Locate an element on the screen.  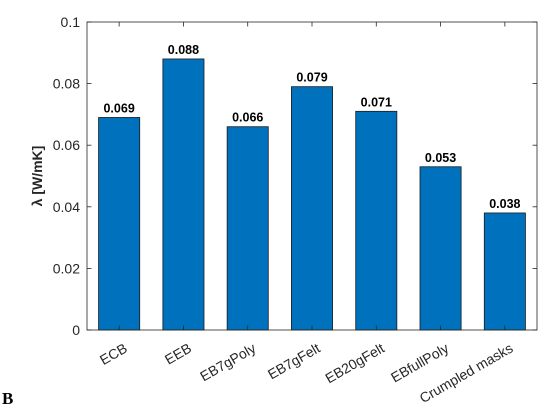
x-tick-label: EB7gFelt is located at coordinates (294, 361).